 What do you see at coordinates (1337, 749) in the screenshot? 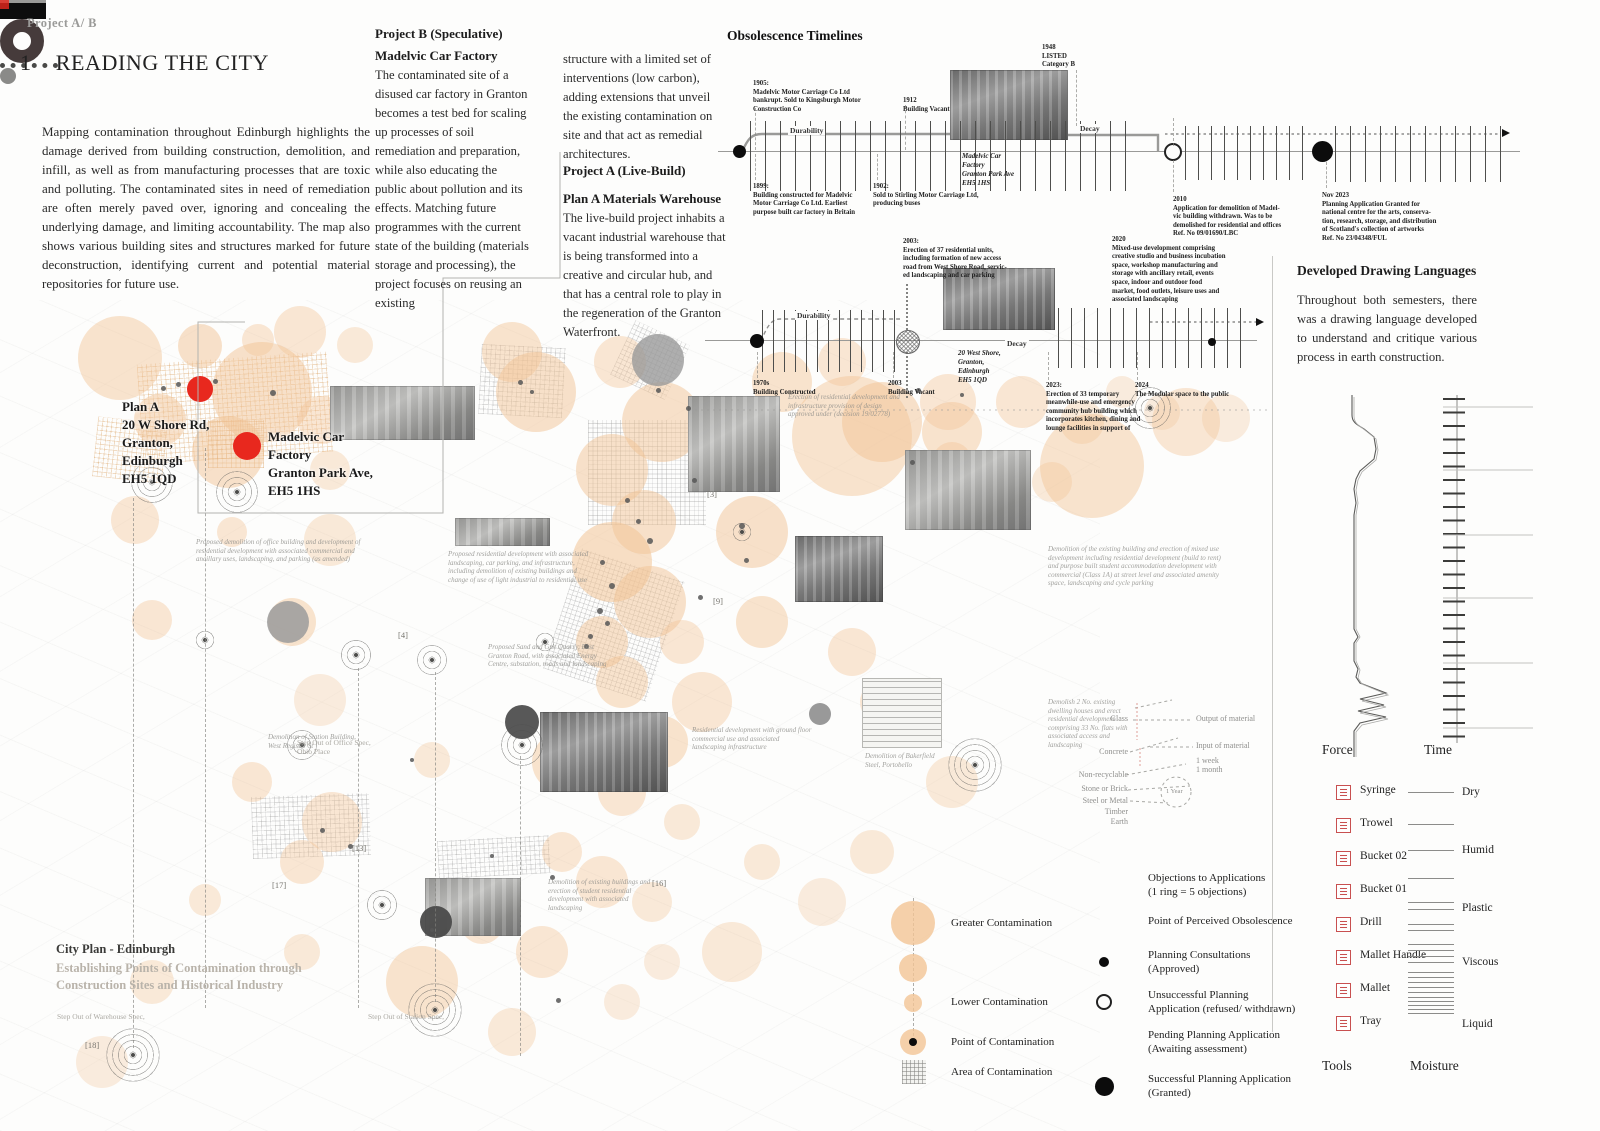
I see `force-axis-label: Force` at bounding box center [1337, 749].